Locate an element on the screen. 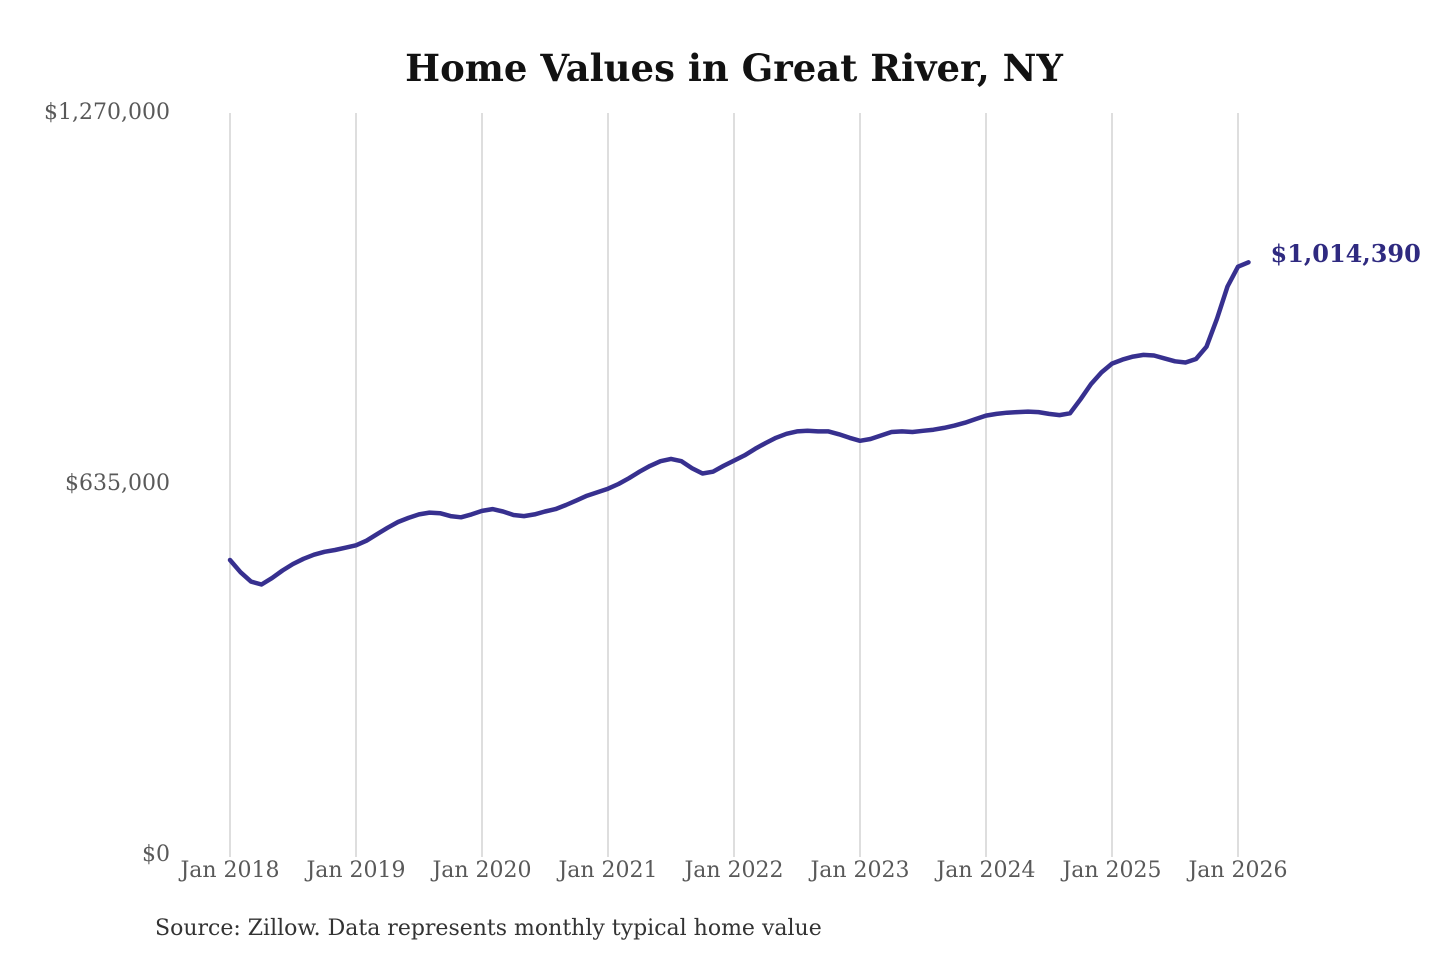 The width and height of the screenshot is (1440, 960). latest-value-label: $1,014,390 is located at coordinates (1345, 254).